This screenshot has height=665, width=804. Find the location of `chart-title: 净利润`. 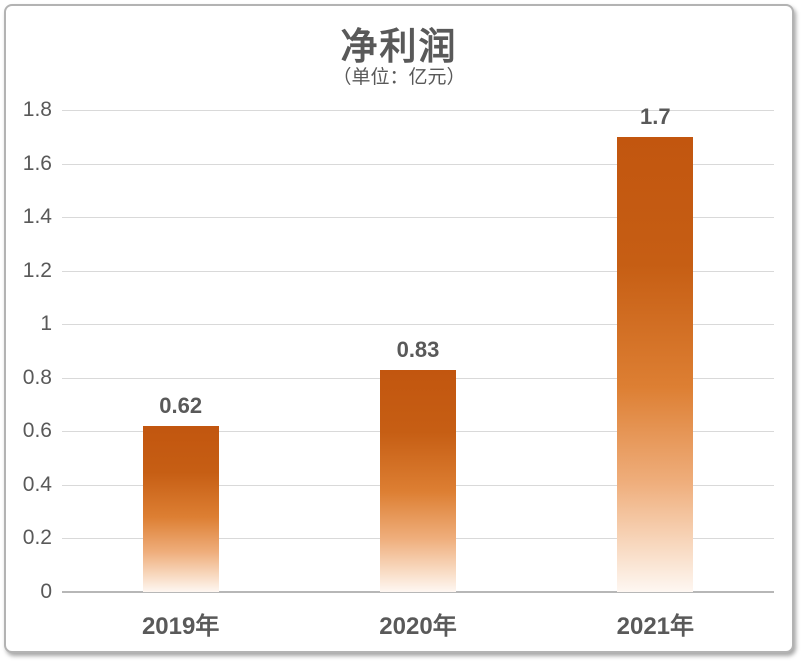

chart-title: 净利润 is located at coordinates (399, 46).